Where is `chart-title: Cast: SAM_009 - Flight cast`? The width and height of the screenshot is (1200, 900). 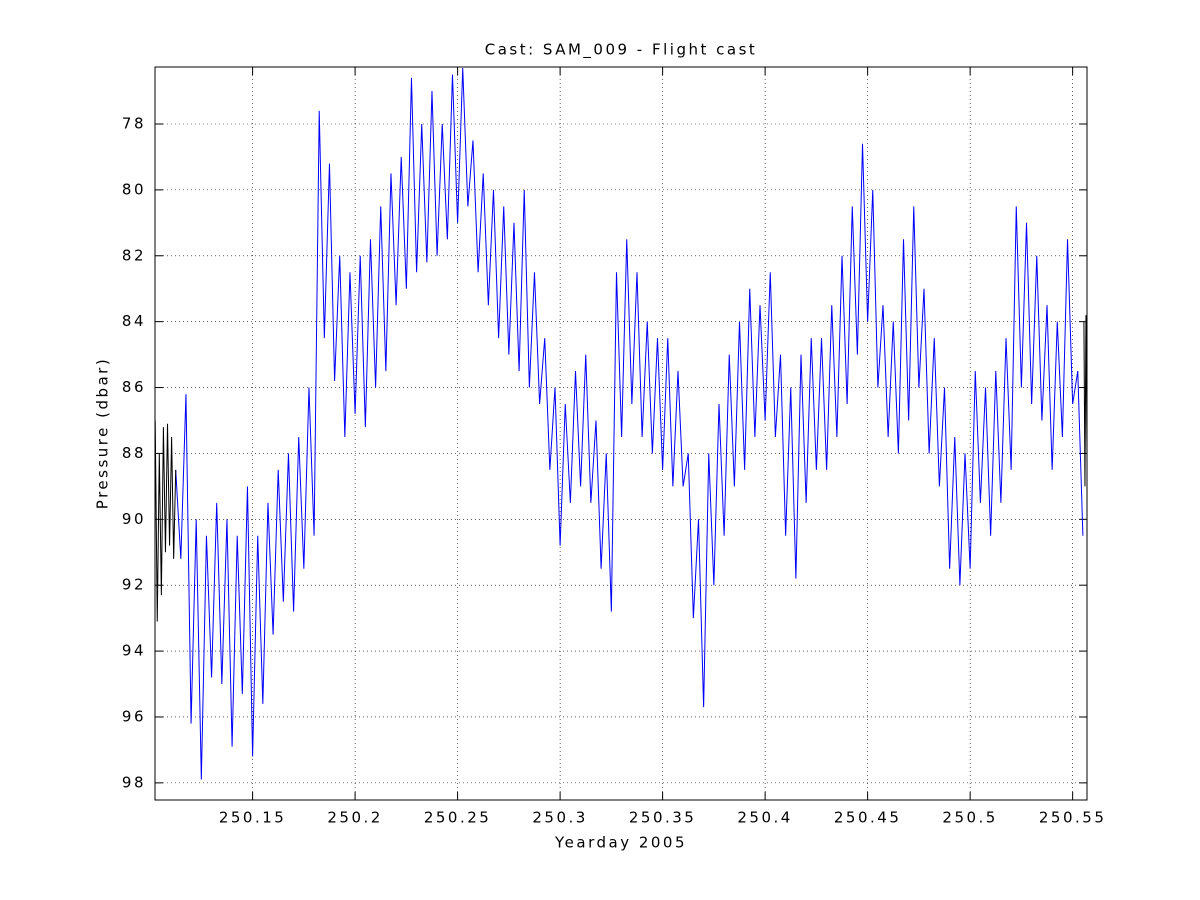 chart-title: Cast: SAM_009 - Flight cast is located at coordinates (621, 50).